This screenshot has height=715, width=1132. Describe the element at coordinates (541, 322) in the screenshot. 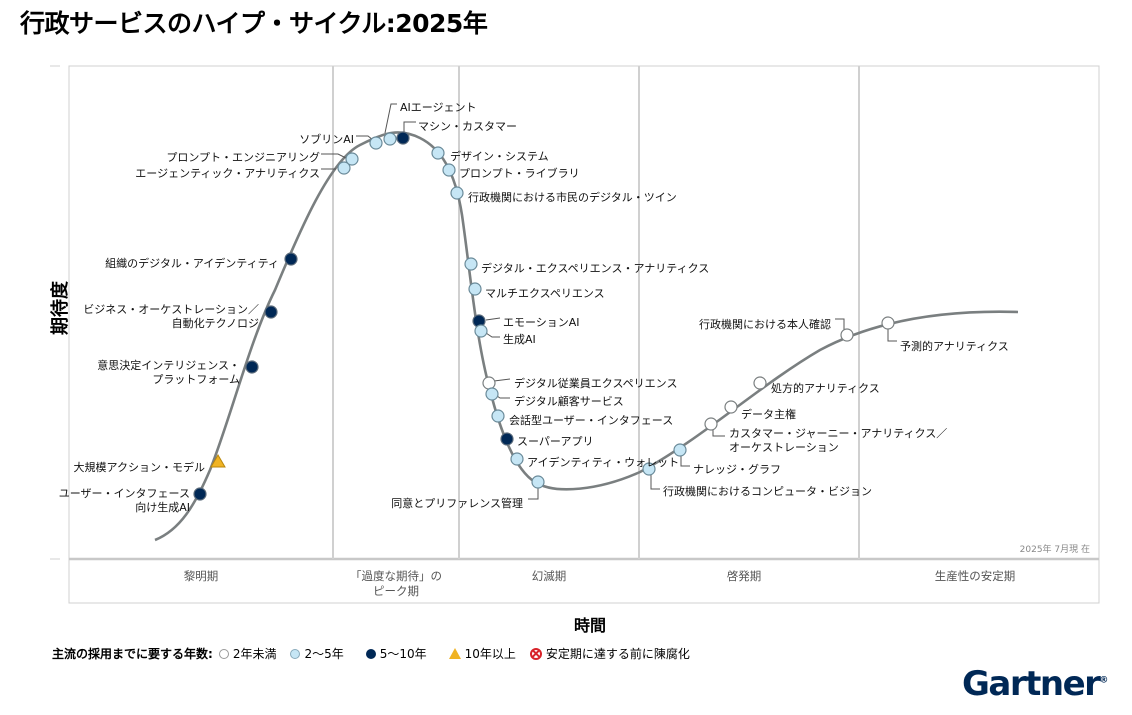

I see `technology-label: エモーションAI` at that location.